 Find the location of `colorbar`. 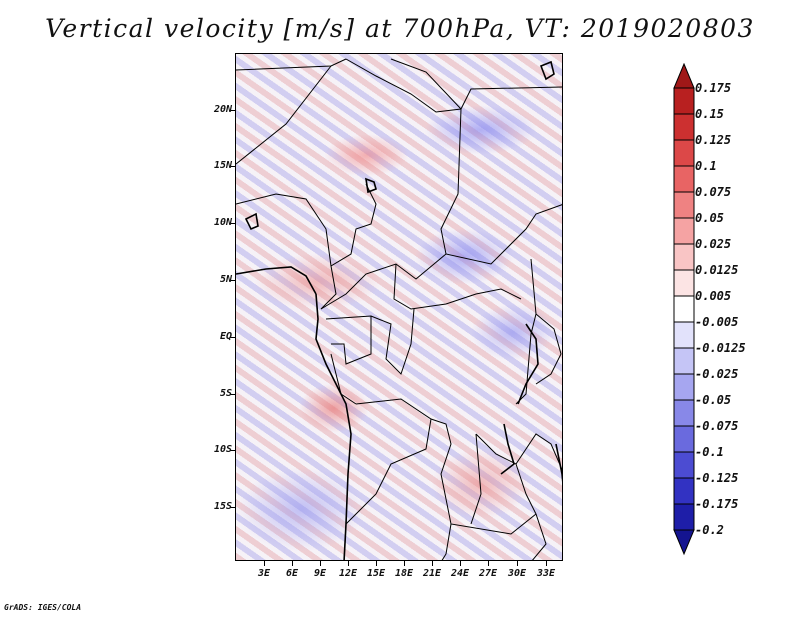

colorbar is located at coordinates (684, 309).